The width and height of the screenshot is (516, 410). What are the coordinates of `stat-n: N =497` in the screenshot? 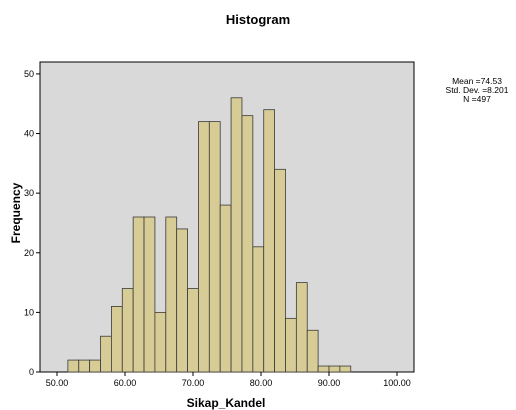 It's located at (477, 99).